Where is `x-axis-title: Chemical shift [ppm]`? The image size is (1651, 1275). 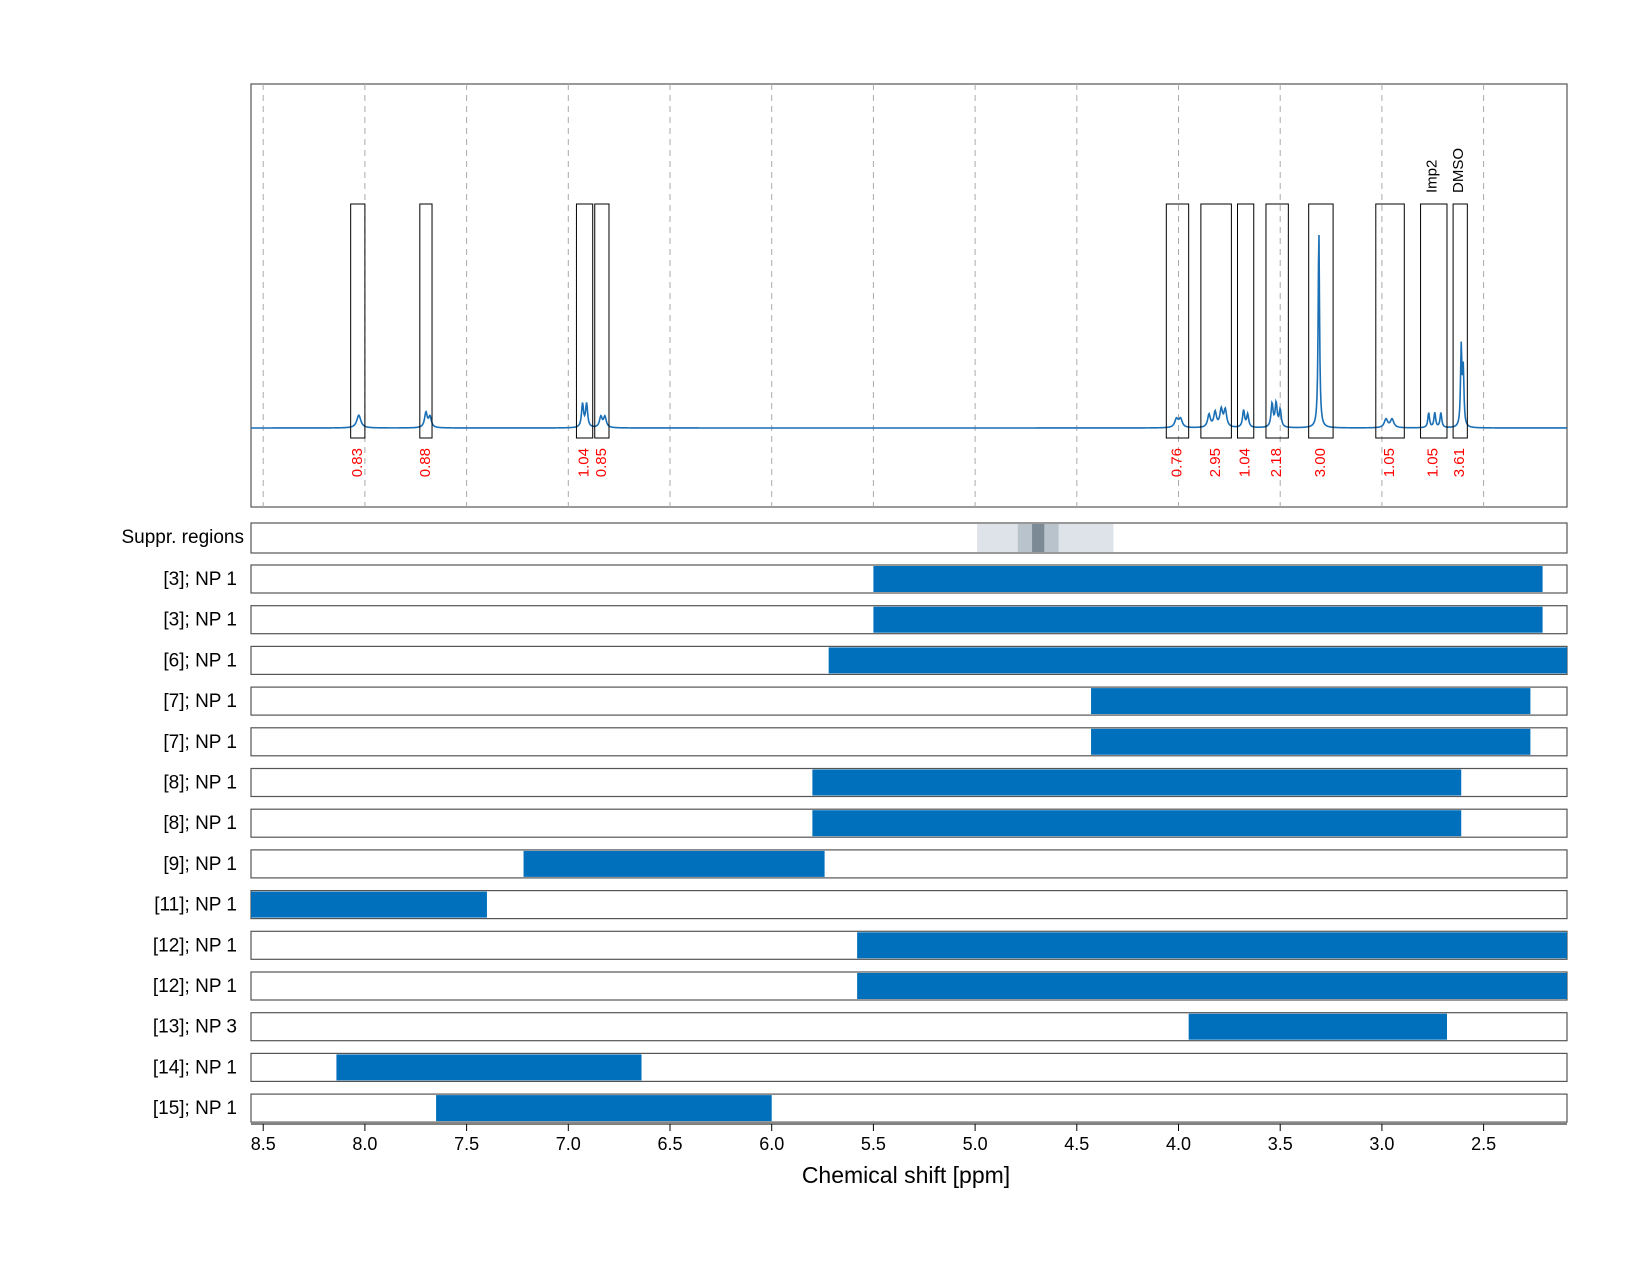
x-axis-title: Chemical shift [ppm] is located at coordinates (906, 1175).